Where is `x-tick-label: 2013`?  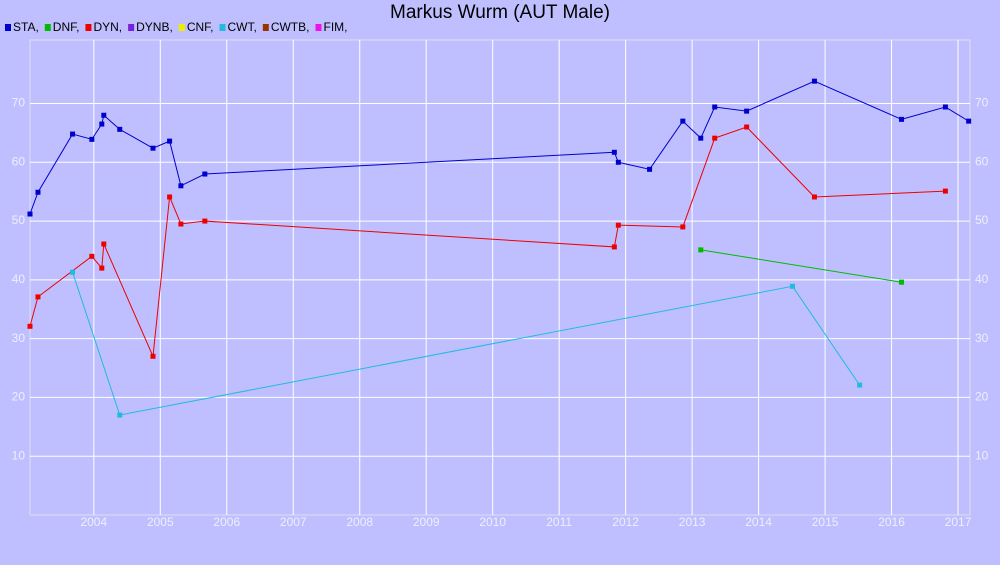
x-tick-label: 2013 is located at coordinates (692, 522).